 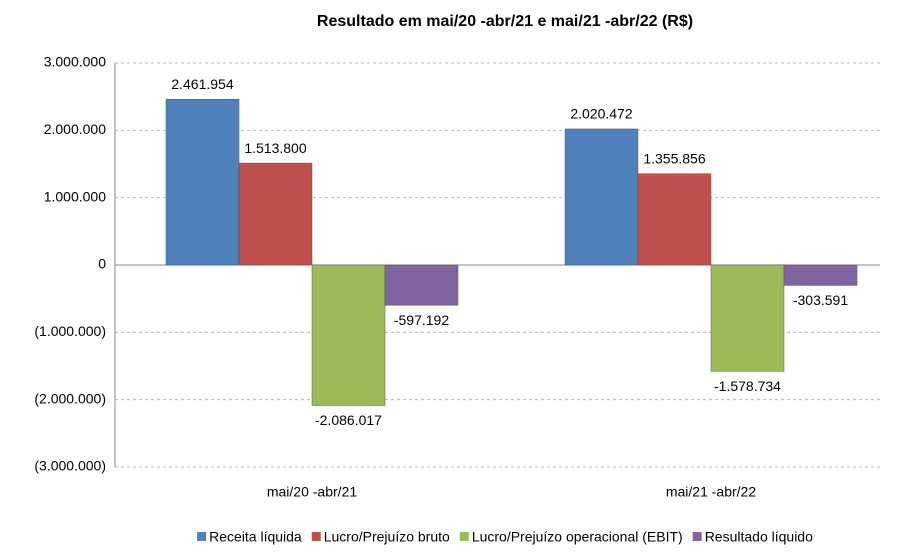 What do you see at coordinates (312, 492) in the screenshot?
I see `x-tick-label: mai/20 -abr/21` at bounding box center [312, 492].